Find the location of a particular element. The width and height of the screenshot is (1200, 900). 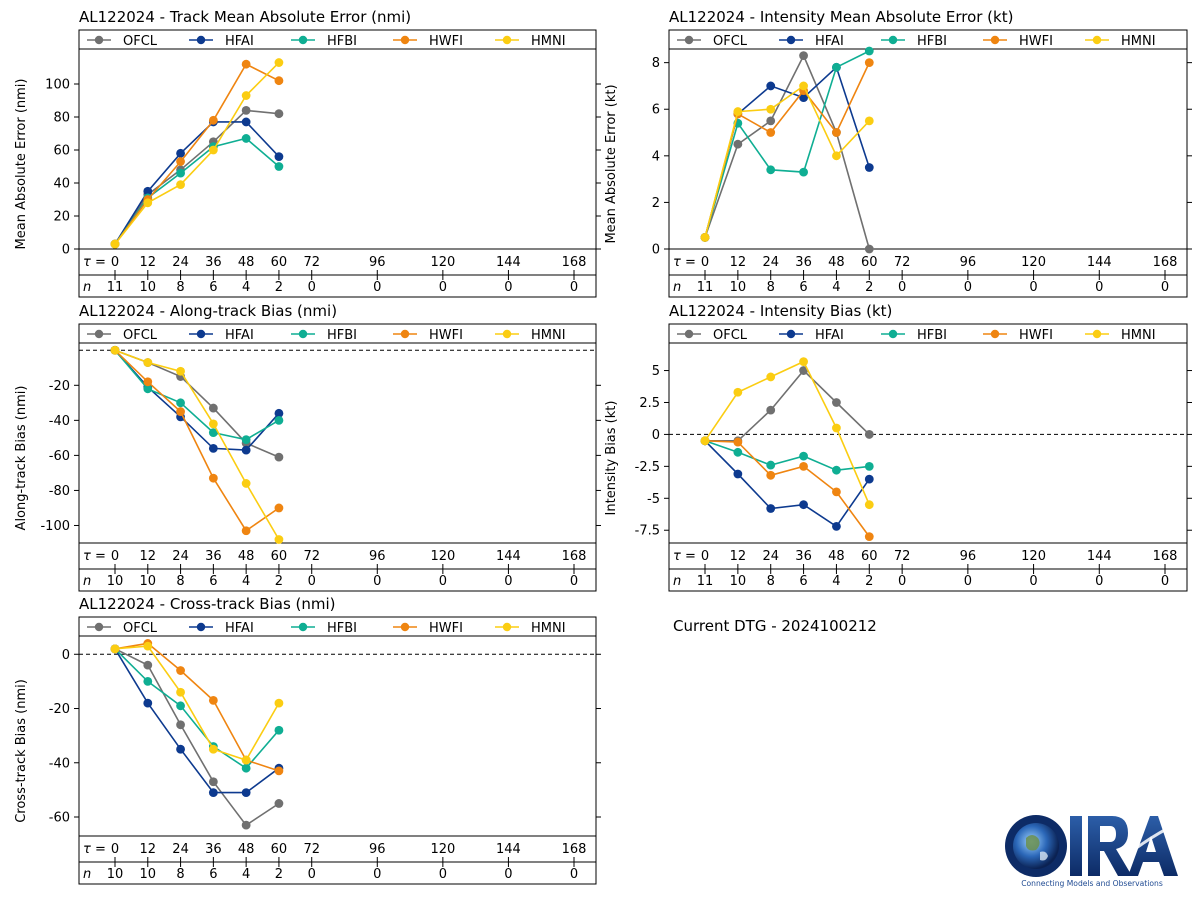

y-tick-label: 0 is located at coordinates (656, 435).